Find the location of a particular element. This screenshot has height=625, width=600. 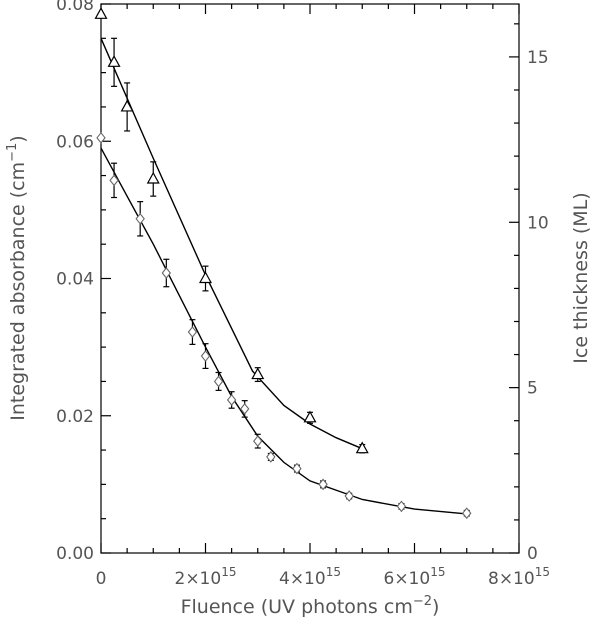

y2-tick-label: 0 is located at coordinates (532, 554).